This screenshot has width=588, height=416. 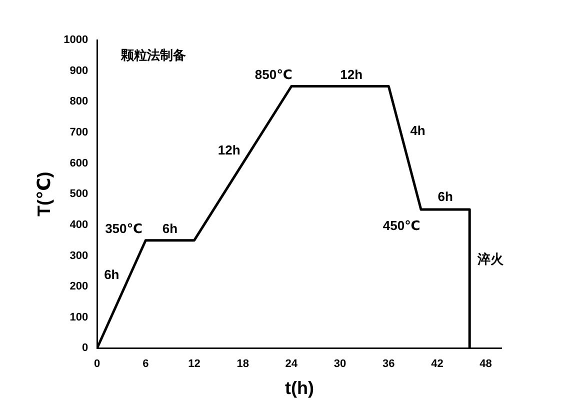 I want to click on y-tick-label: 0, so click(x=85, y=348).